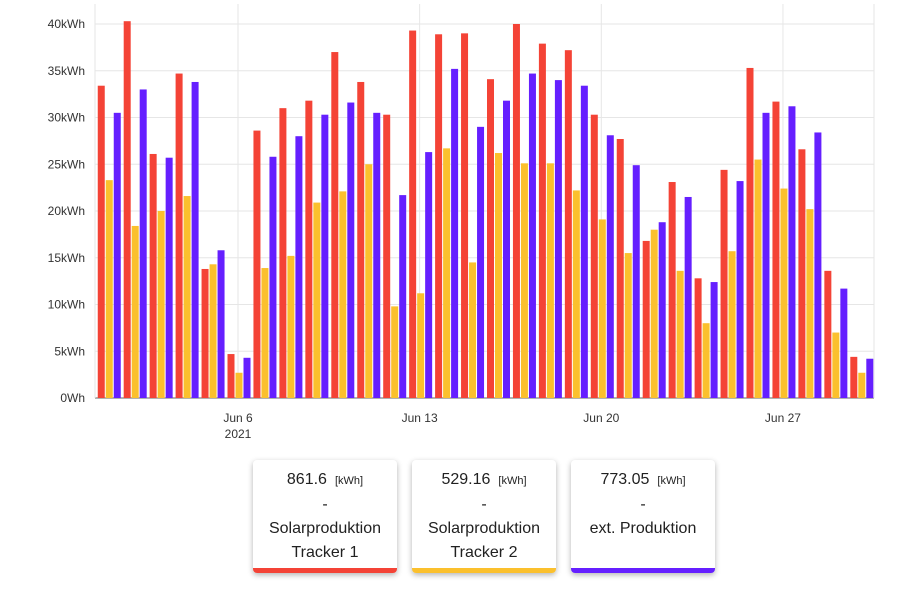 The width and height of the screenshot is (919, 592). I want to click on card-label-2: Tracker 1, so click(325, 552).